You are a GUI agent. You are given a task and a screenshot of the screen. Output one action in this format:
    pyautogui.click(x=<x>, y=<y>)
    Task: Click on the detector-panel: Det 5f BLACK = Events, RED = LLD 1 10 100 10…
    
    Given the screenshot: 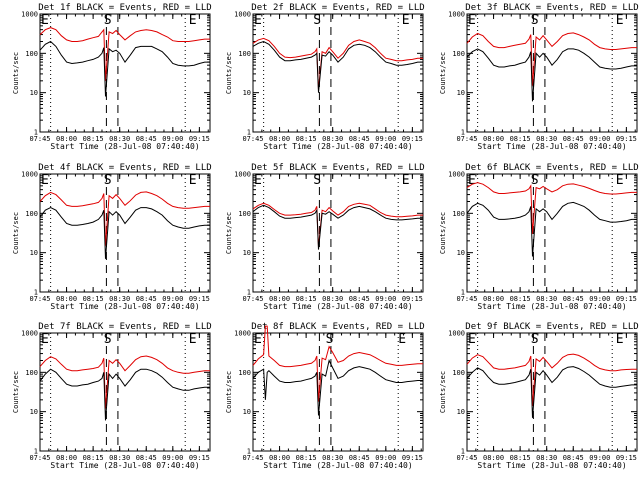 What is the action you would take?
    pyautogui.click(x=325, y=237)
    